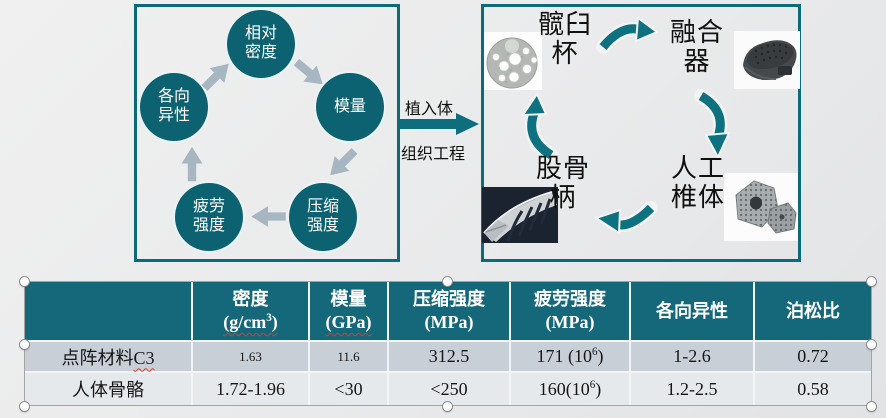 The height and width of the screenshot is (418, 886). What do you see at coordinates (251, 357) in the screenshot?
I see `cell-density: 1.63` at bounding box center [251, 357].